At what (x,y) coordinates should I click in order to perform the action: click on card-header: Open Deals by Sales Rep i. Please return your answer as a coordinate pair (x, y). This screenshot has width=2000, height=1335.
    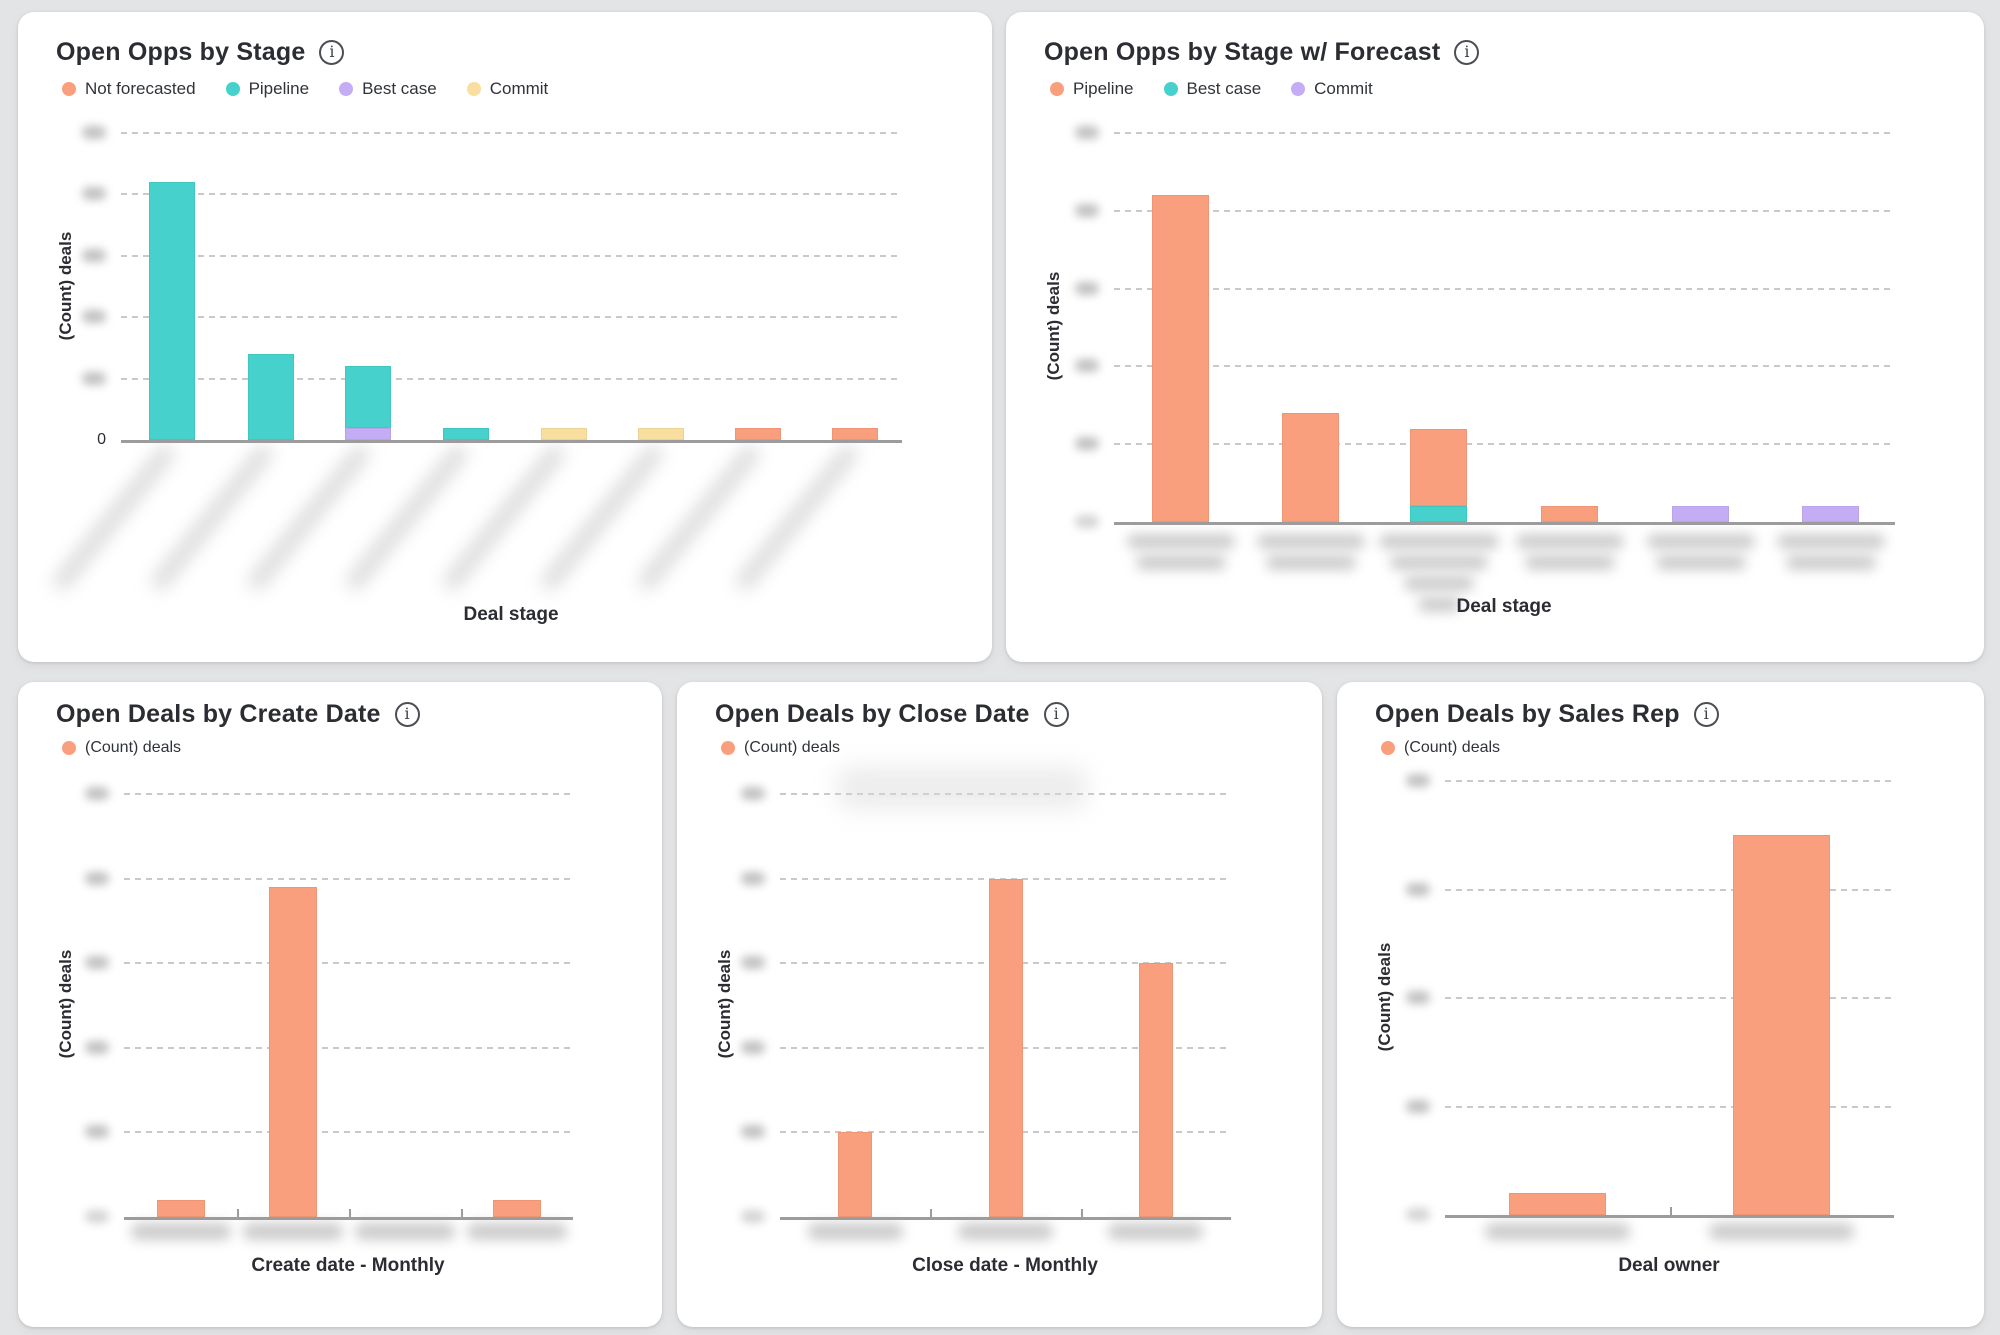
    Looking at the image, I should click on (1660, 705).